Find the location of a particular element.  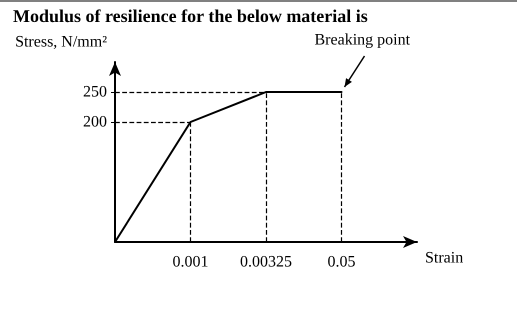

x-tick-label: 0.001 is located at coordinates (190, 262).